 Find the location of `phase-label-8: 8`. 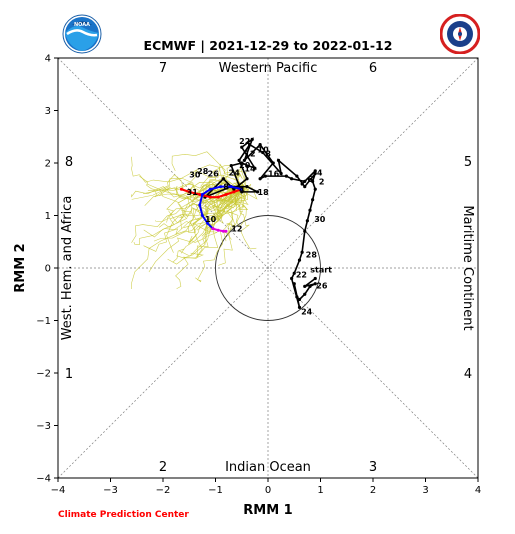

phase-label-8: 8 is located at coordinates (69, 162).